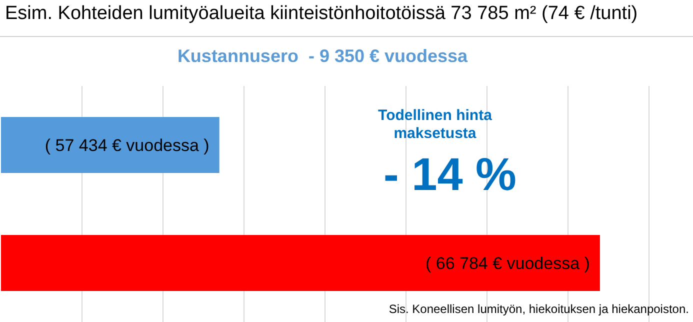 Image resolution: width=693 pixels, height=322 pixels. Describe the element at coordinates (321, 14) in the screenshot. I see `chart-title: Esim. Kohteiden lumityöalueita kiinteistönhoitotöissä 73 785 m² (74 € /tunti)` at that location.